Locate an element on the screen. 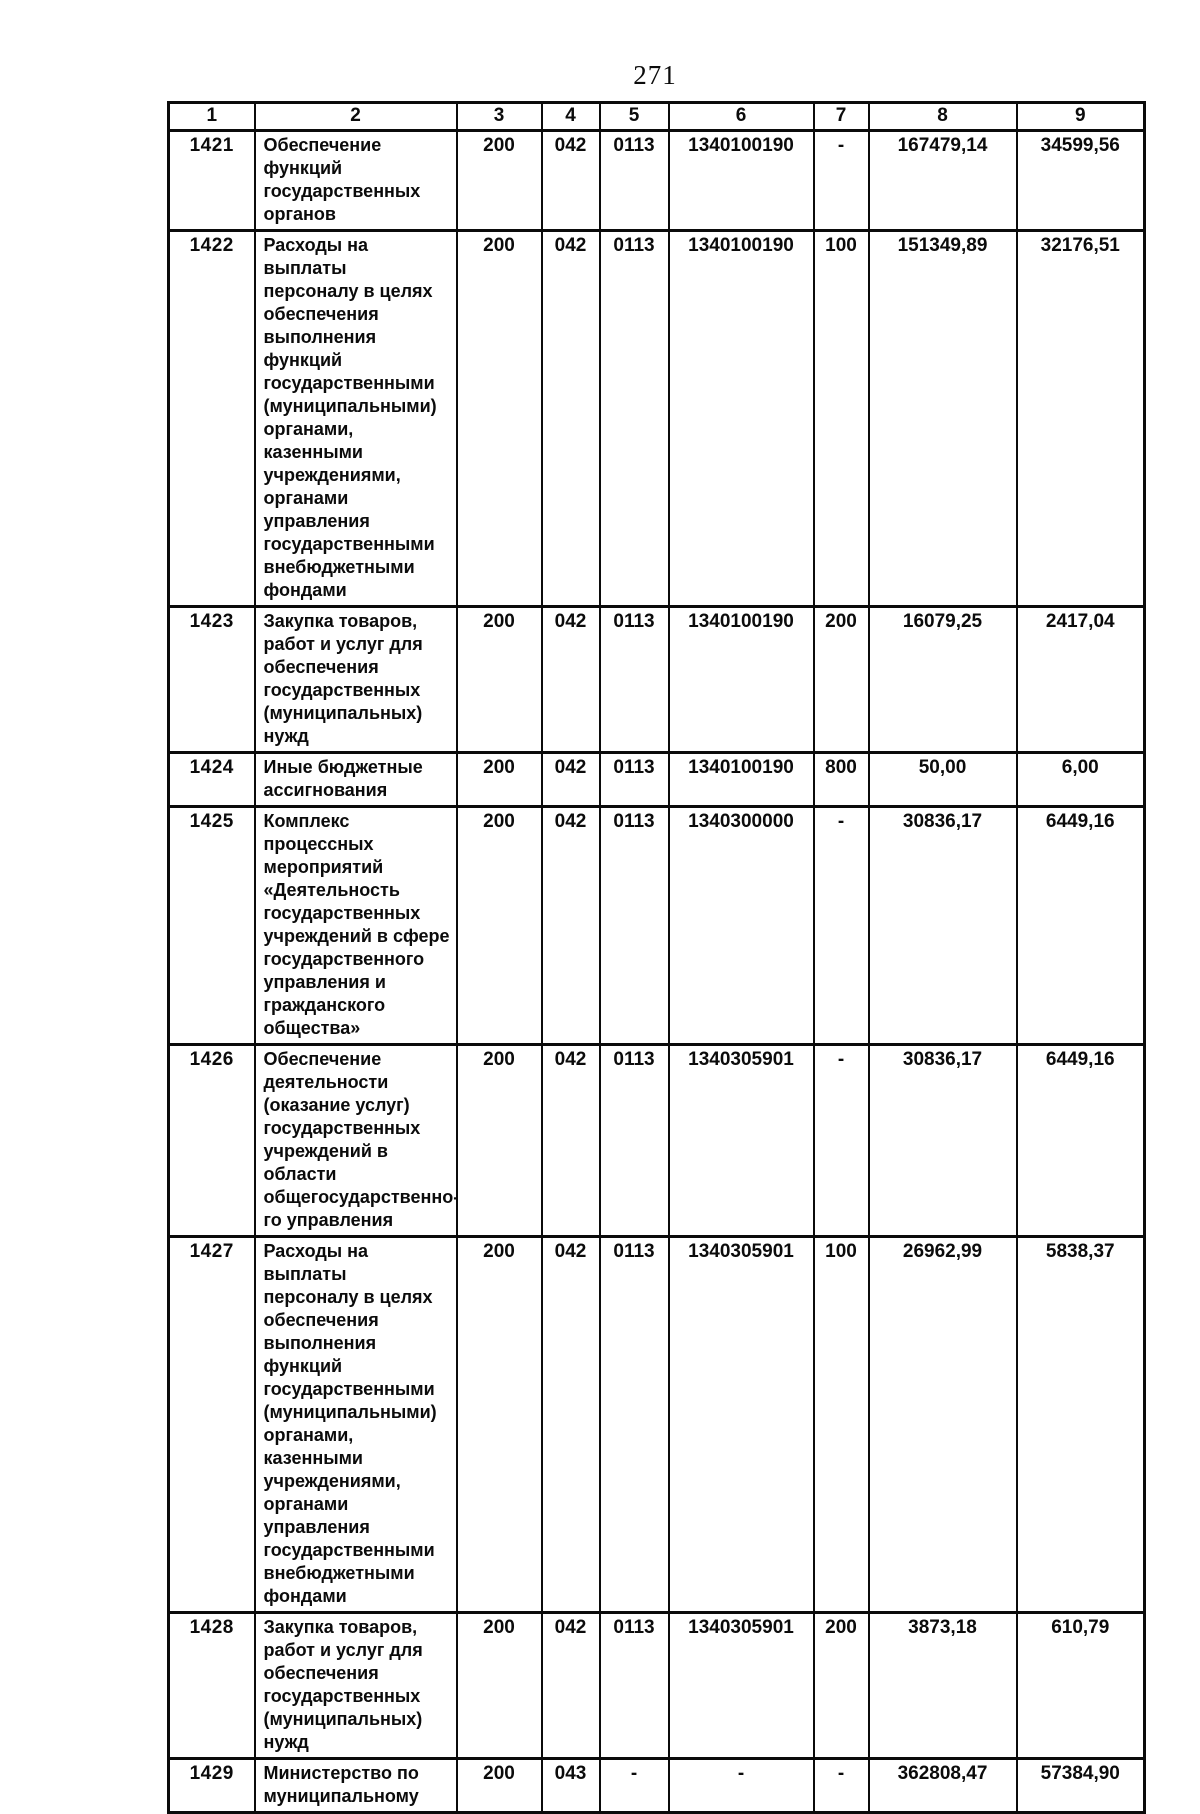  row-number: 1425 is located at coordinates (211, 925).